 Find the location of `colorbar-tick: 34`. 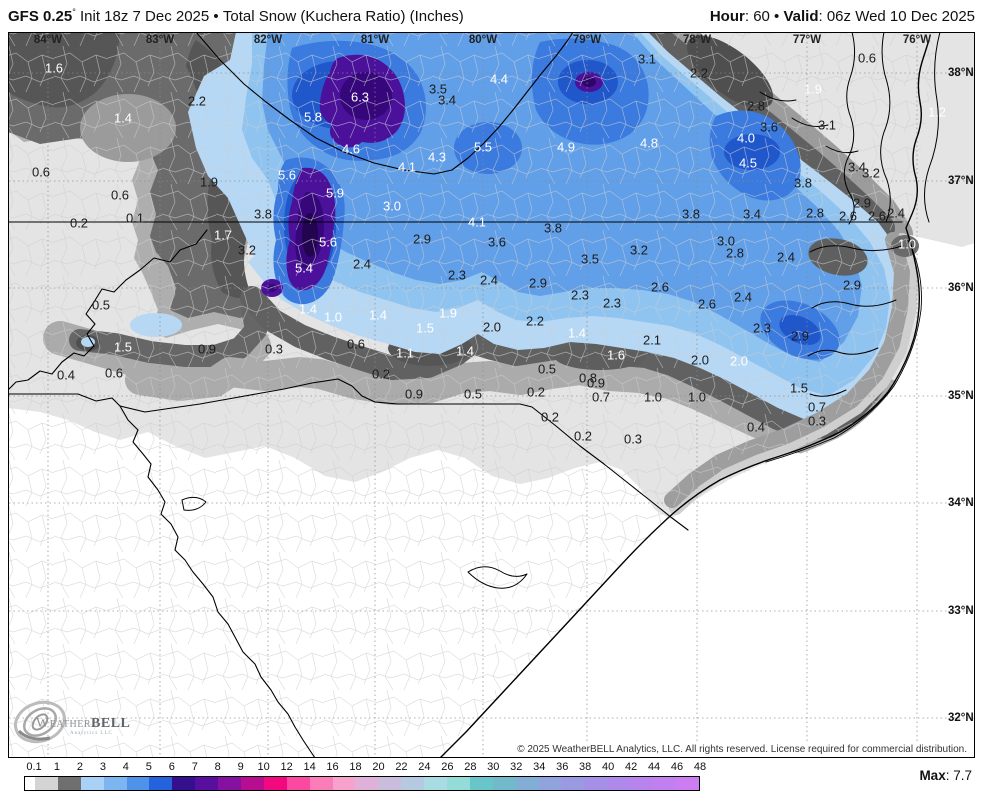

colorbar-tick: 34 is located at coordinates (539, 767).